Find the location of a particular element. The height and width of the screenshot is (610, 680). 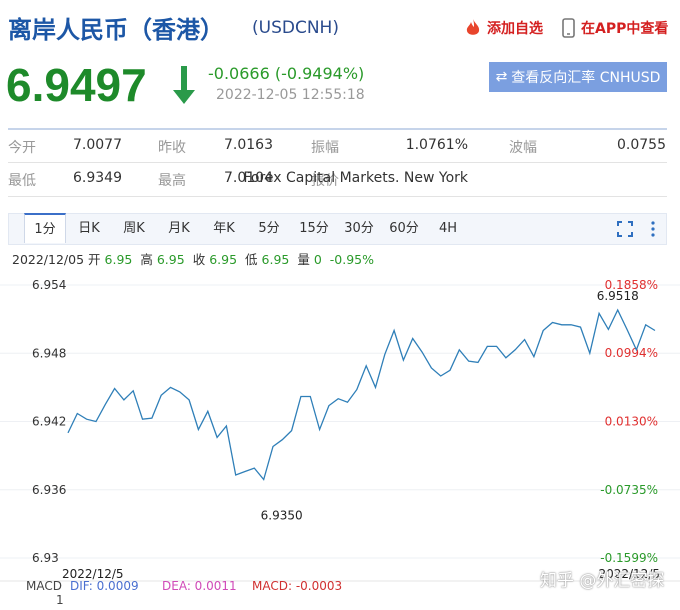

view-in-app-text: 在APP中查看 is located at coordinates (625, 29).